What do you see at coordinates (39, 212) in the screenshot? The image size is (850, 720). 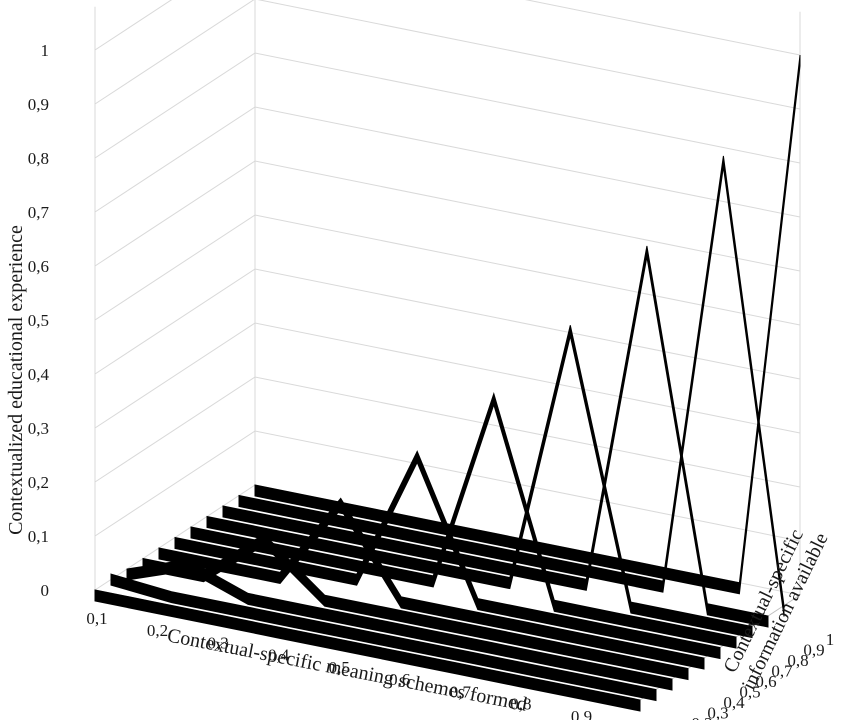 I see `z-tick-label: 0,7` at bounding box center [39, 212].